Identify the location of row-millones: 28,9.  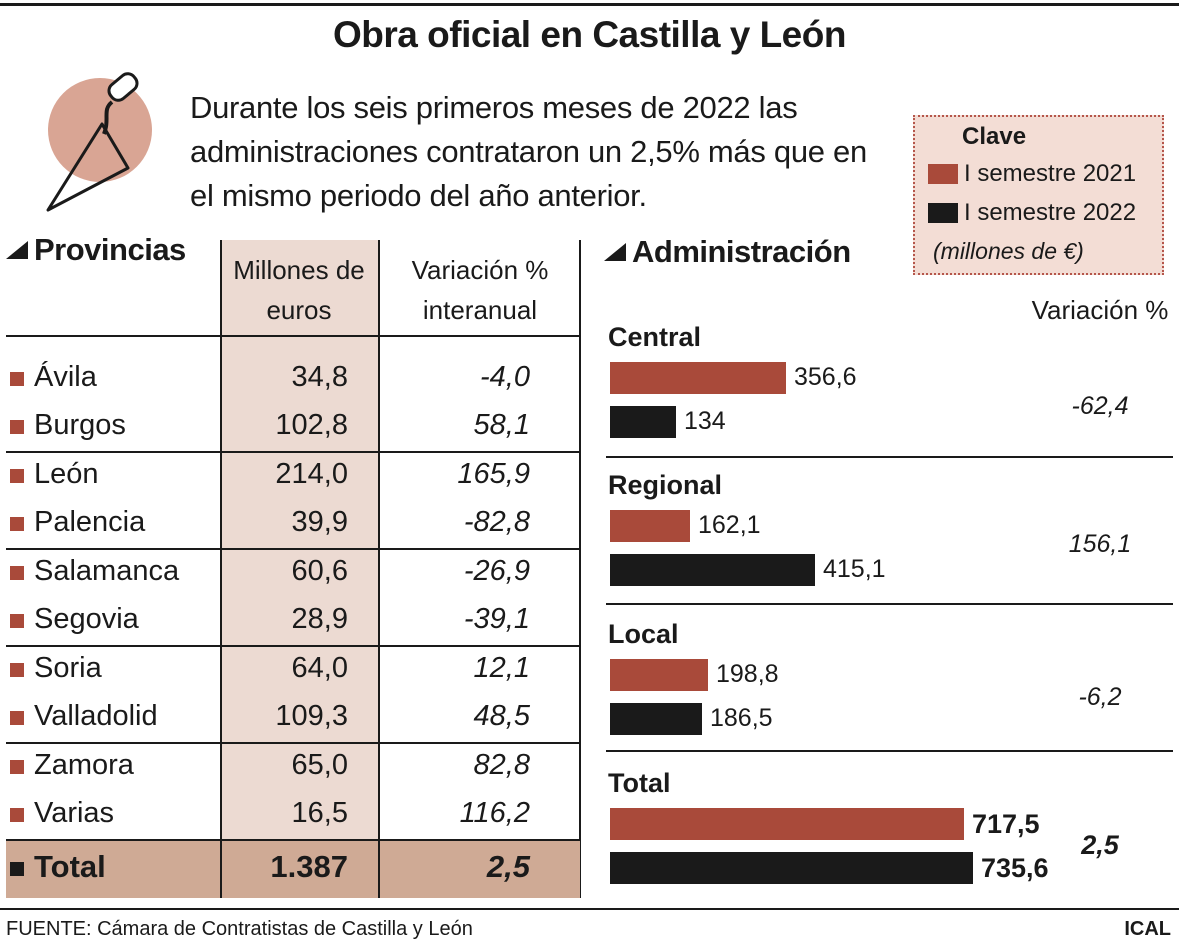
(319, 619).